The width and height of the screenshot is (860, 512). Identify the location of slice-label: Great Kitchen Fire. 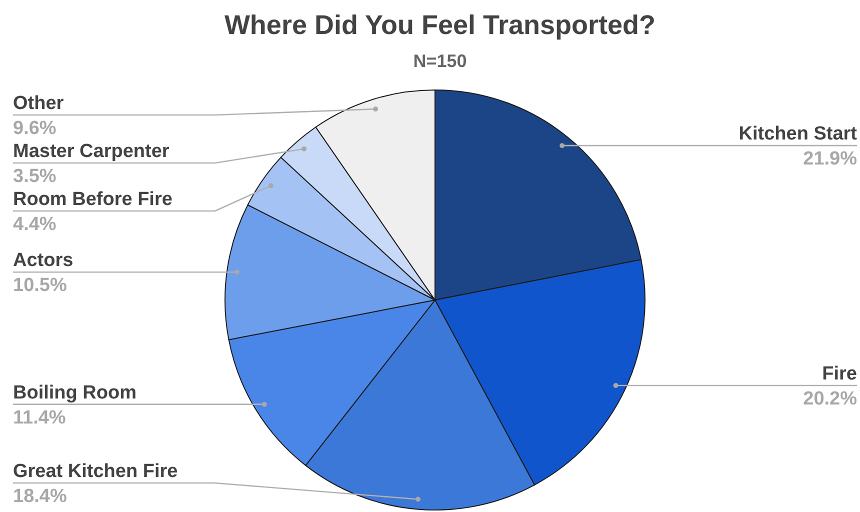
(95, 471).